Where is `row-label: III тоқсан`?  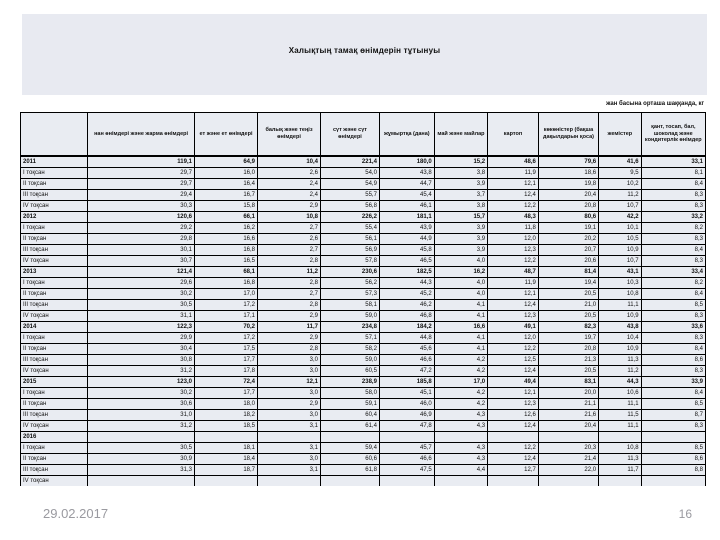
row-label: III тоқсан is located at coordinates (54, 195).